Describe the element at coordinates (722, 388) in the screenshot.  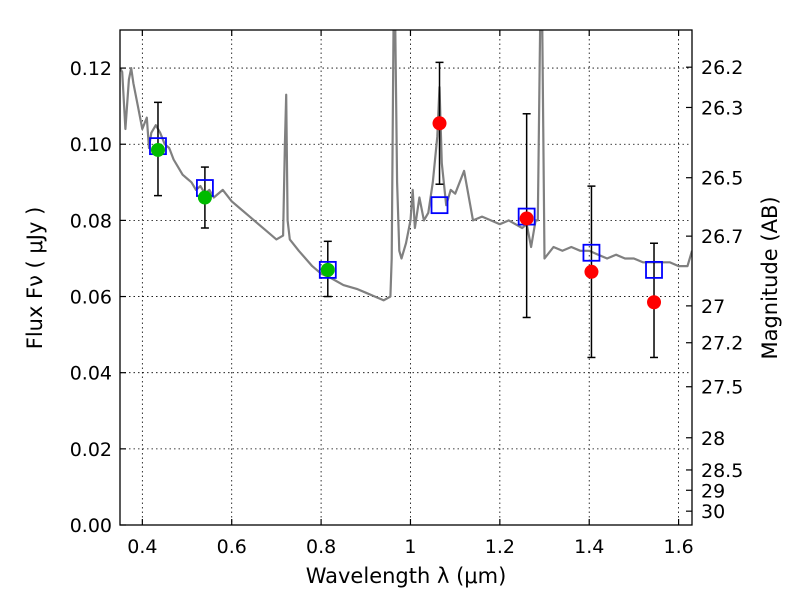
I see `mag-tick-label: 27.5` at that location.